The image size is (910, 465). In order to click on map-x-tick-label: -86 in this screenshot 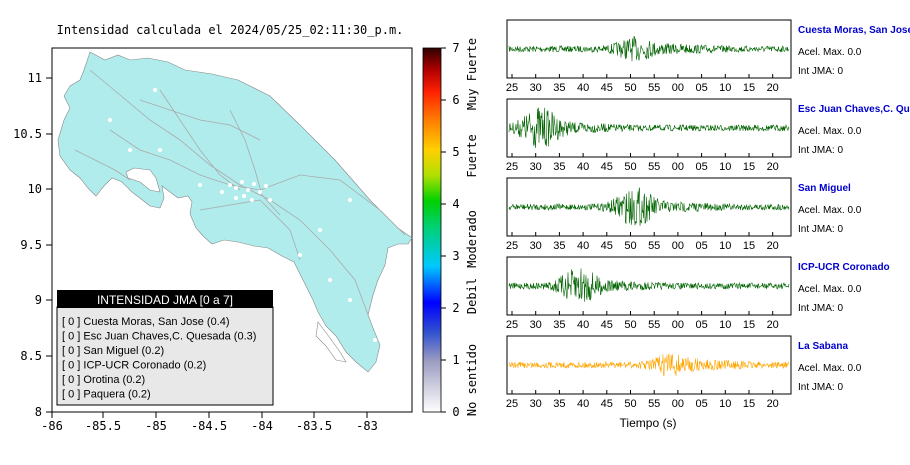, I will do `click(52, 426)`.